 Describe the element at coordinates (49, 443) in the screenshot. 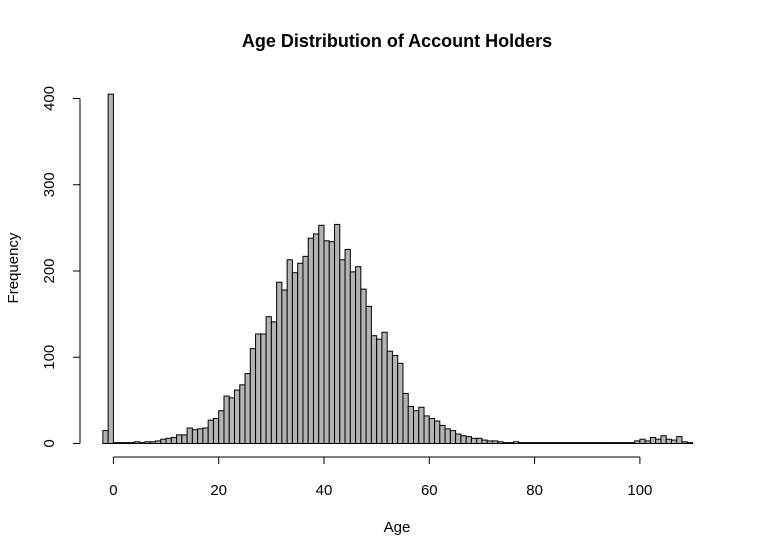

I see `y-tick-label: 0` at that location.